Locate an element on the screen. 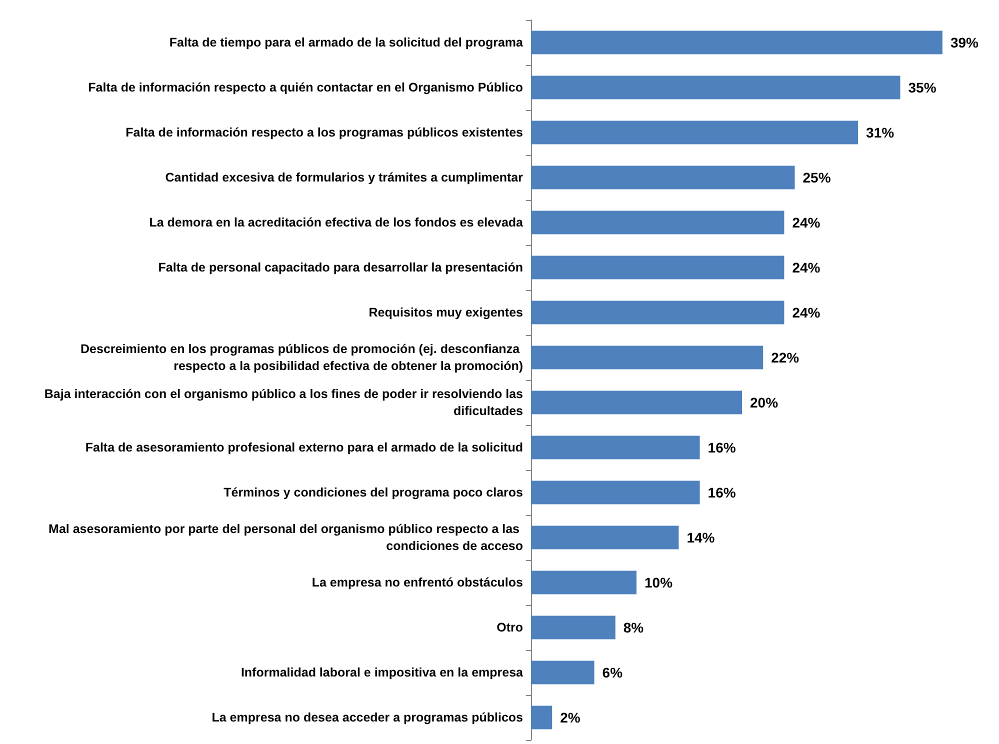  data-label: 10% is located at coordinates (659, 582).